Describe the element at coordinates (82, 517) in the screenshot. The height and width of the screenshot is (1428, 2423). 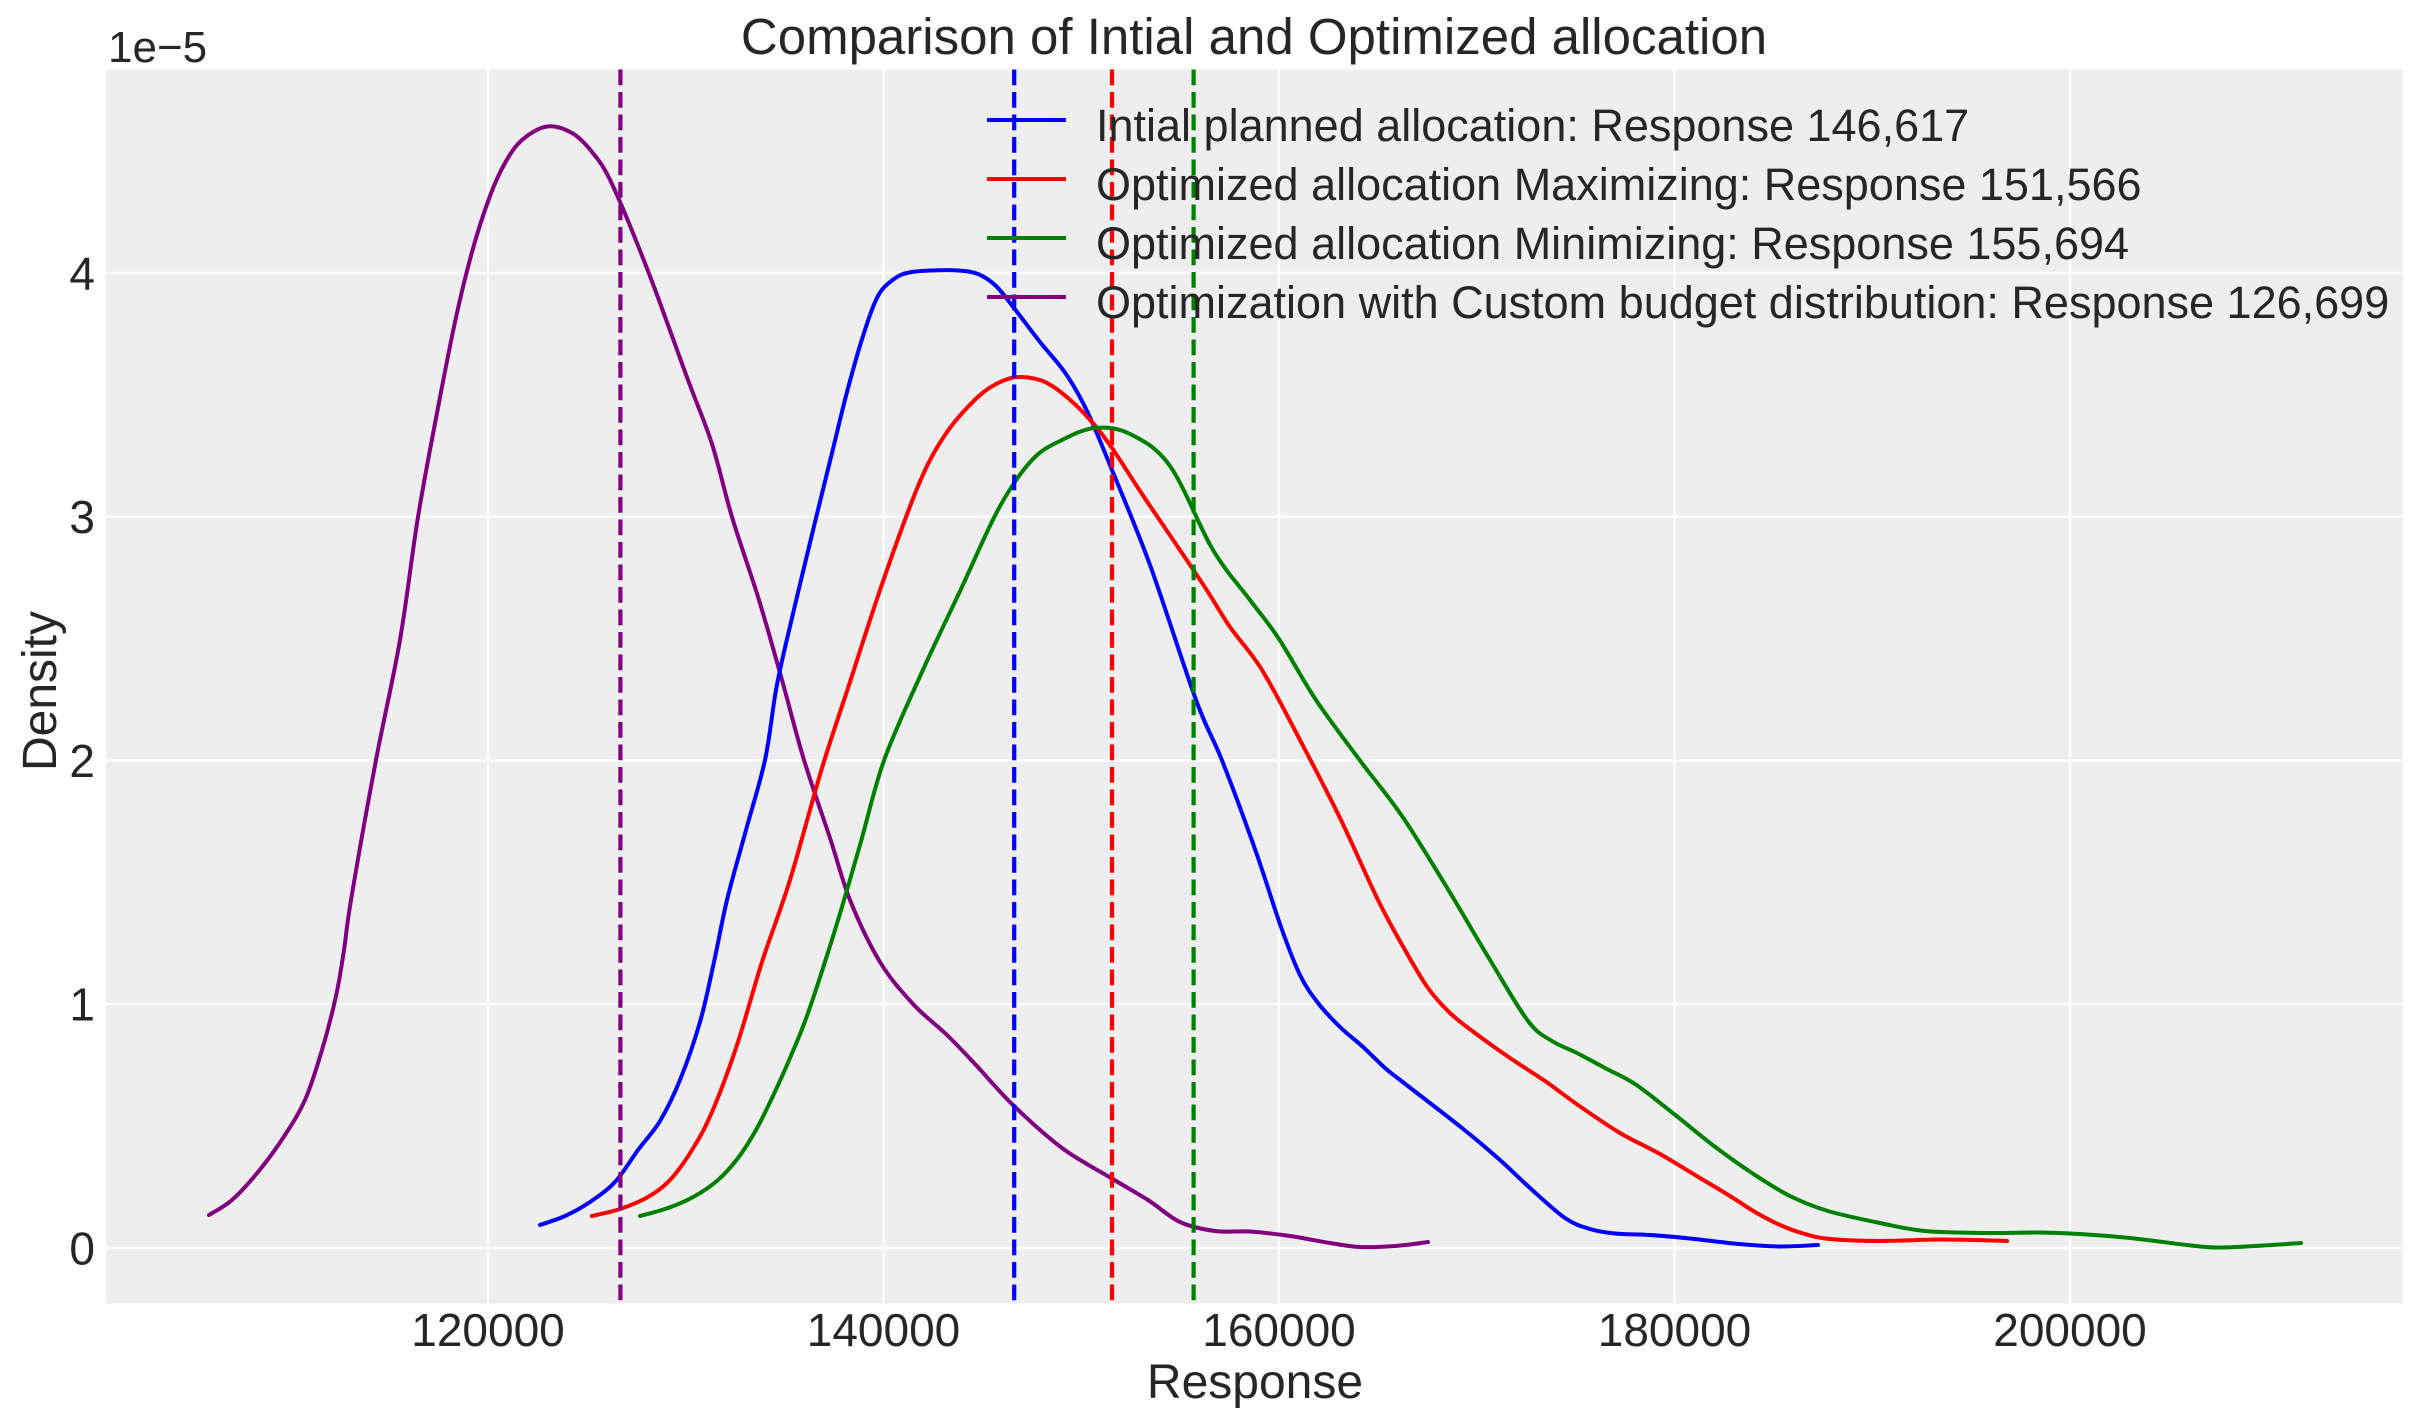
I see `svg-text: 3` at that location.